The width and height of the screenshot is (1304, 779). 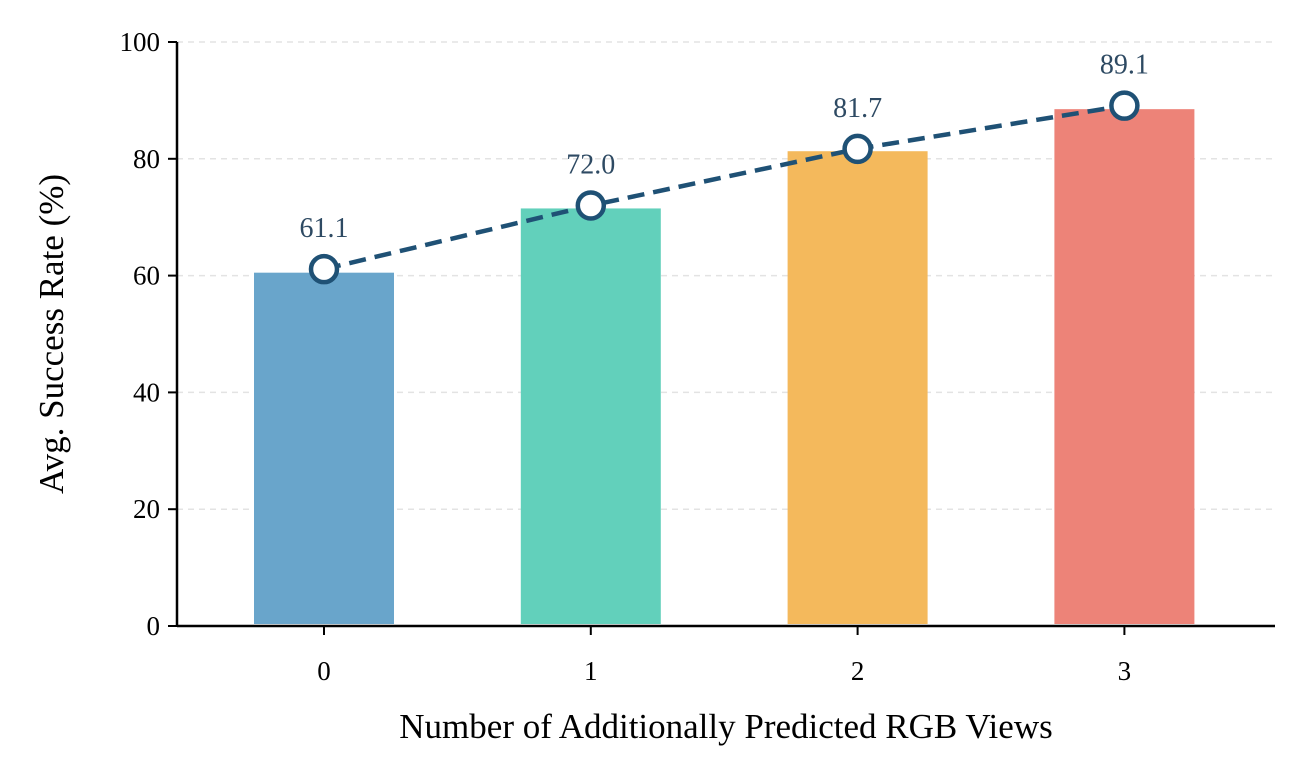 I want to click on y-tick-label-100: 100, so click(x=140, y=42).